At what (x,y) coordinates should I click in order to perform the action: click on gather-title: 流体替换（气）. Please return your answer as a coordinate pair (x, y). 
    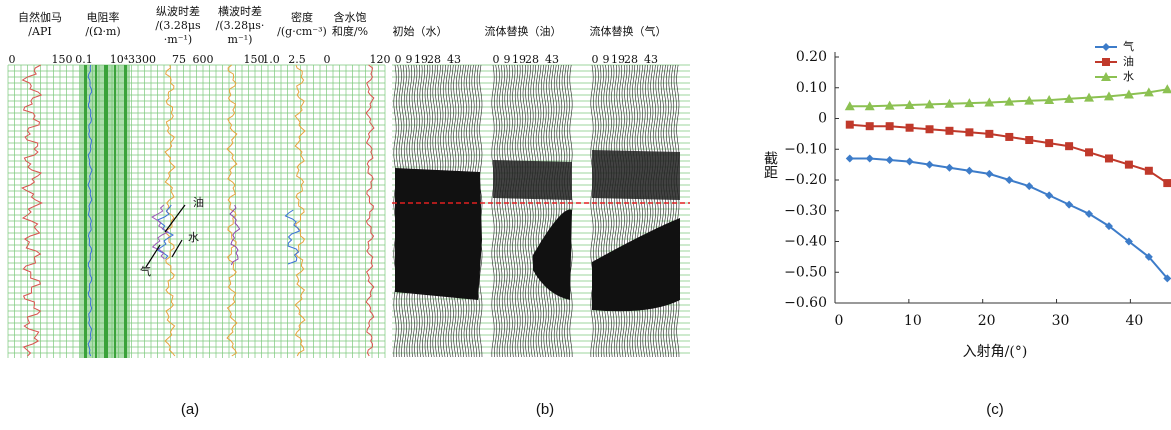
    Looking at the image, I should click on (628, 31).